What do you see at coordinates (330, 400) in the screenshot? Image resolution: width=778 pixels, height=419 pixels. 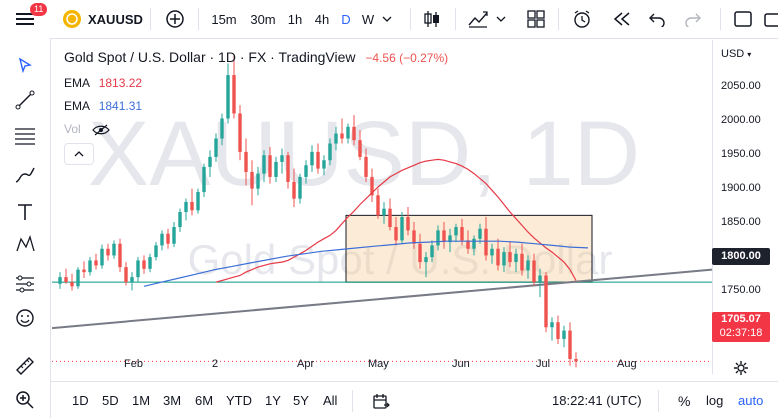 I see `range-all: All` at bounding box center [330, 400].